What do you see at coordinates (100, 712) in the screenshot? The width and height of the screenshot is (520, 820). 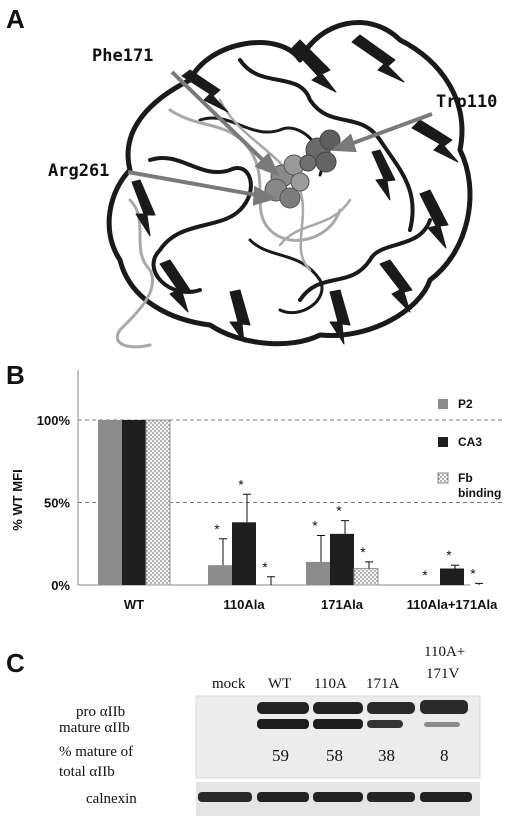 I see `row-label-pro: pro αIIb` at bounding box center [100, 712].